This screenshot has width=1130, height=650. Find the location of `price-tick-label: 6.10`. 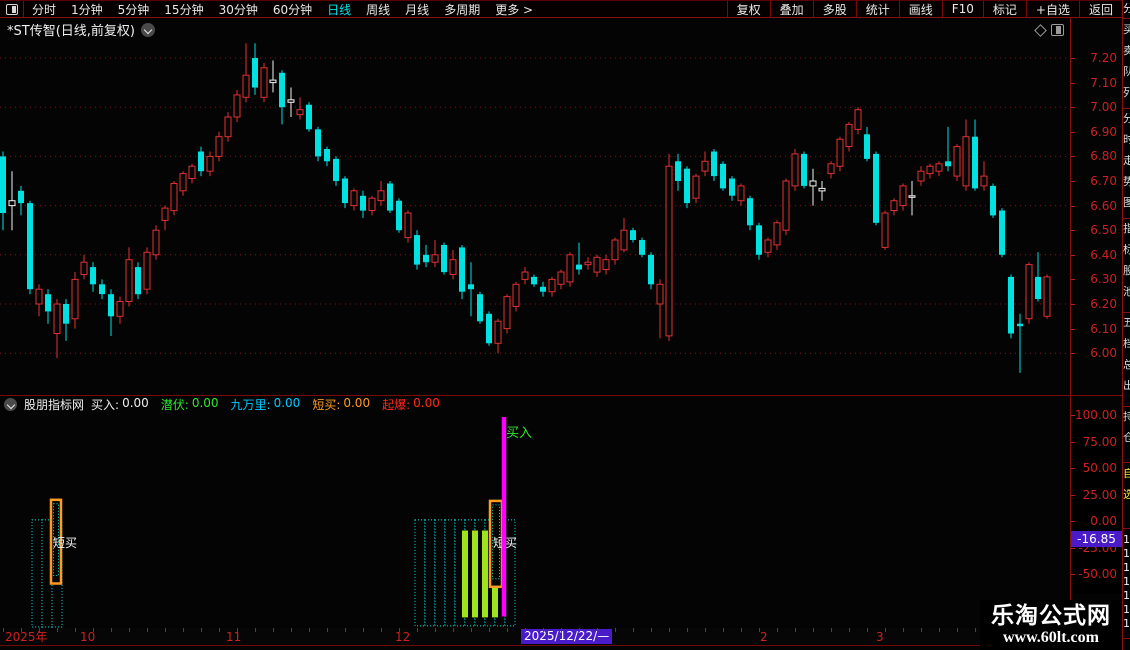

price-tick-label: 6.10 is located at coordinates (1103, 328).